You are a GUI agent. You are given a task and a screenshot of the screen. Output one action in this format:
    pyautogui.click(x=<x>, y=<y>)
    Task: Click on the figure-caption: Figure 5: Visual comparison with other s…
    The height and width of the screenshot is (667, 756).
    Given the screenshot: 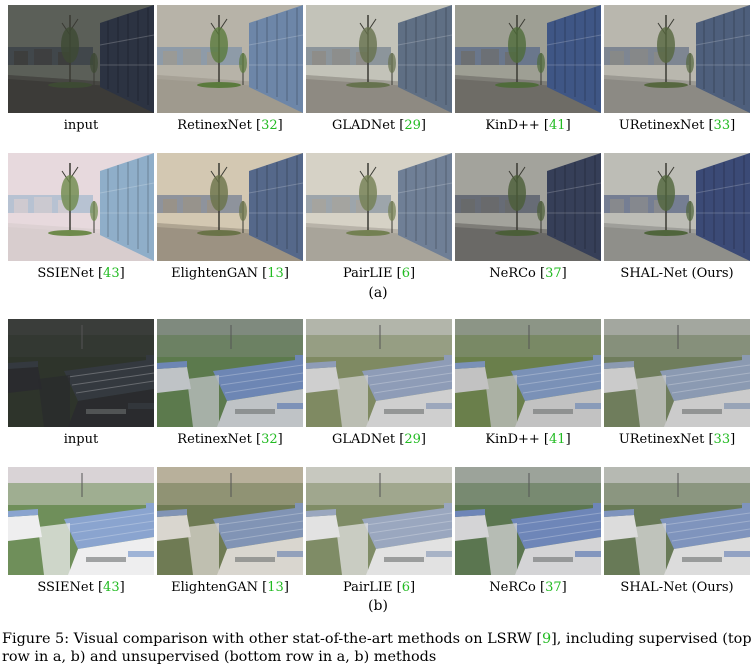 What is the action you would take?
    pyautogui.click(x=377, y=648)
    